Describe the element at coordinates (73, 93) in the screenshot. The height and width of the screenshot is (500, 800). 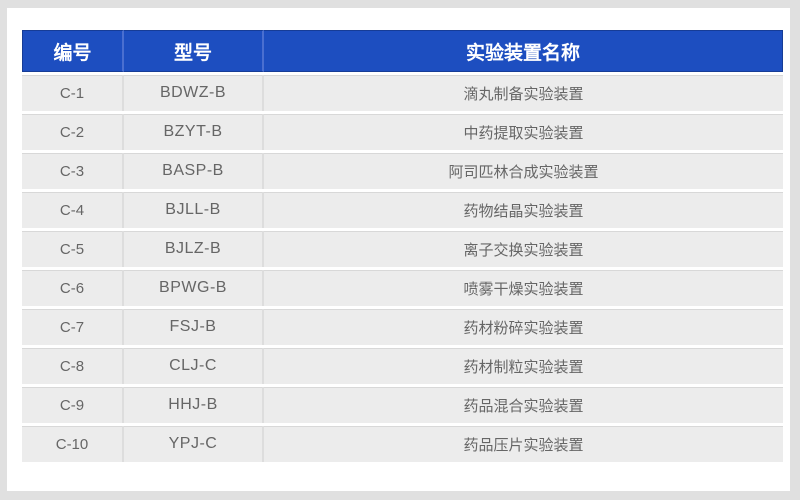
I see `cell-number: C-1` at that location.